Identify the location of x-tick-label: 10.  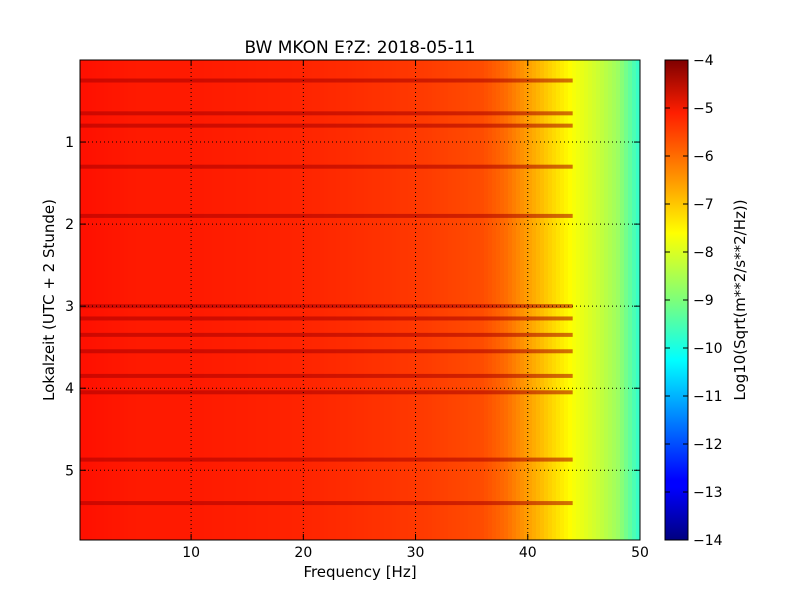
(191, 553).